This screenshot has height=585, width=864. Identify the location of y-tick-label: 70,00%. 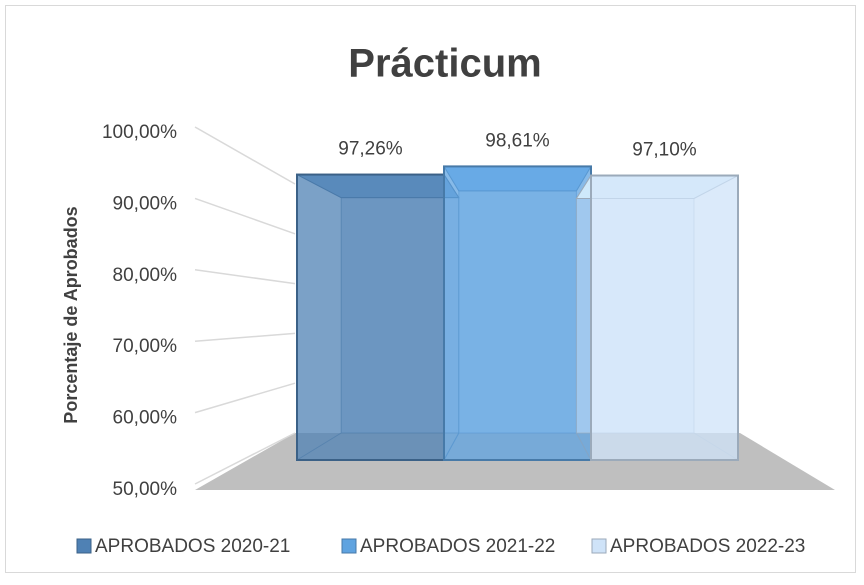
(145, 346).